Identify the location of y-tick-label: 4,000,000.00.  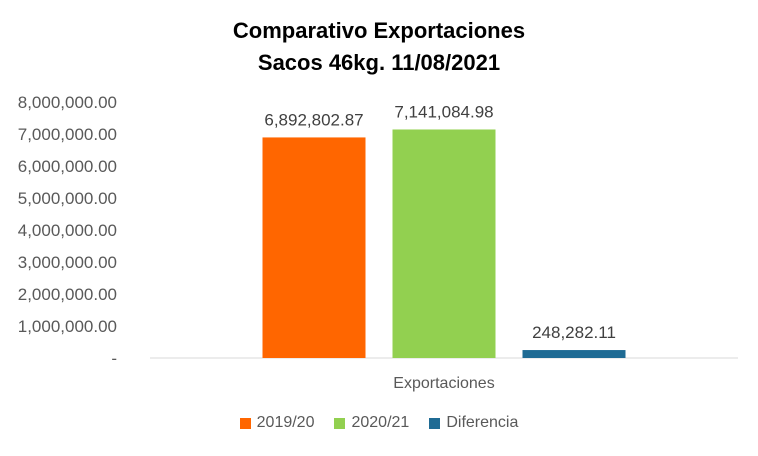
(67, 230).